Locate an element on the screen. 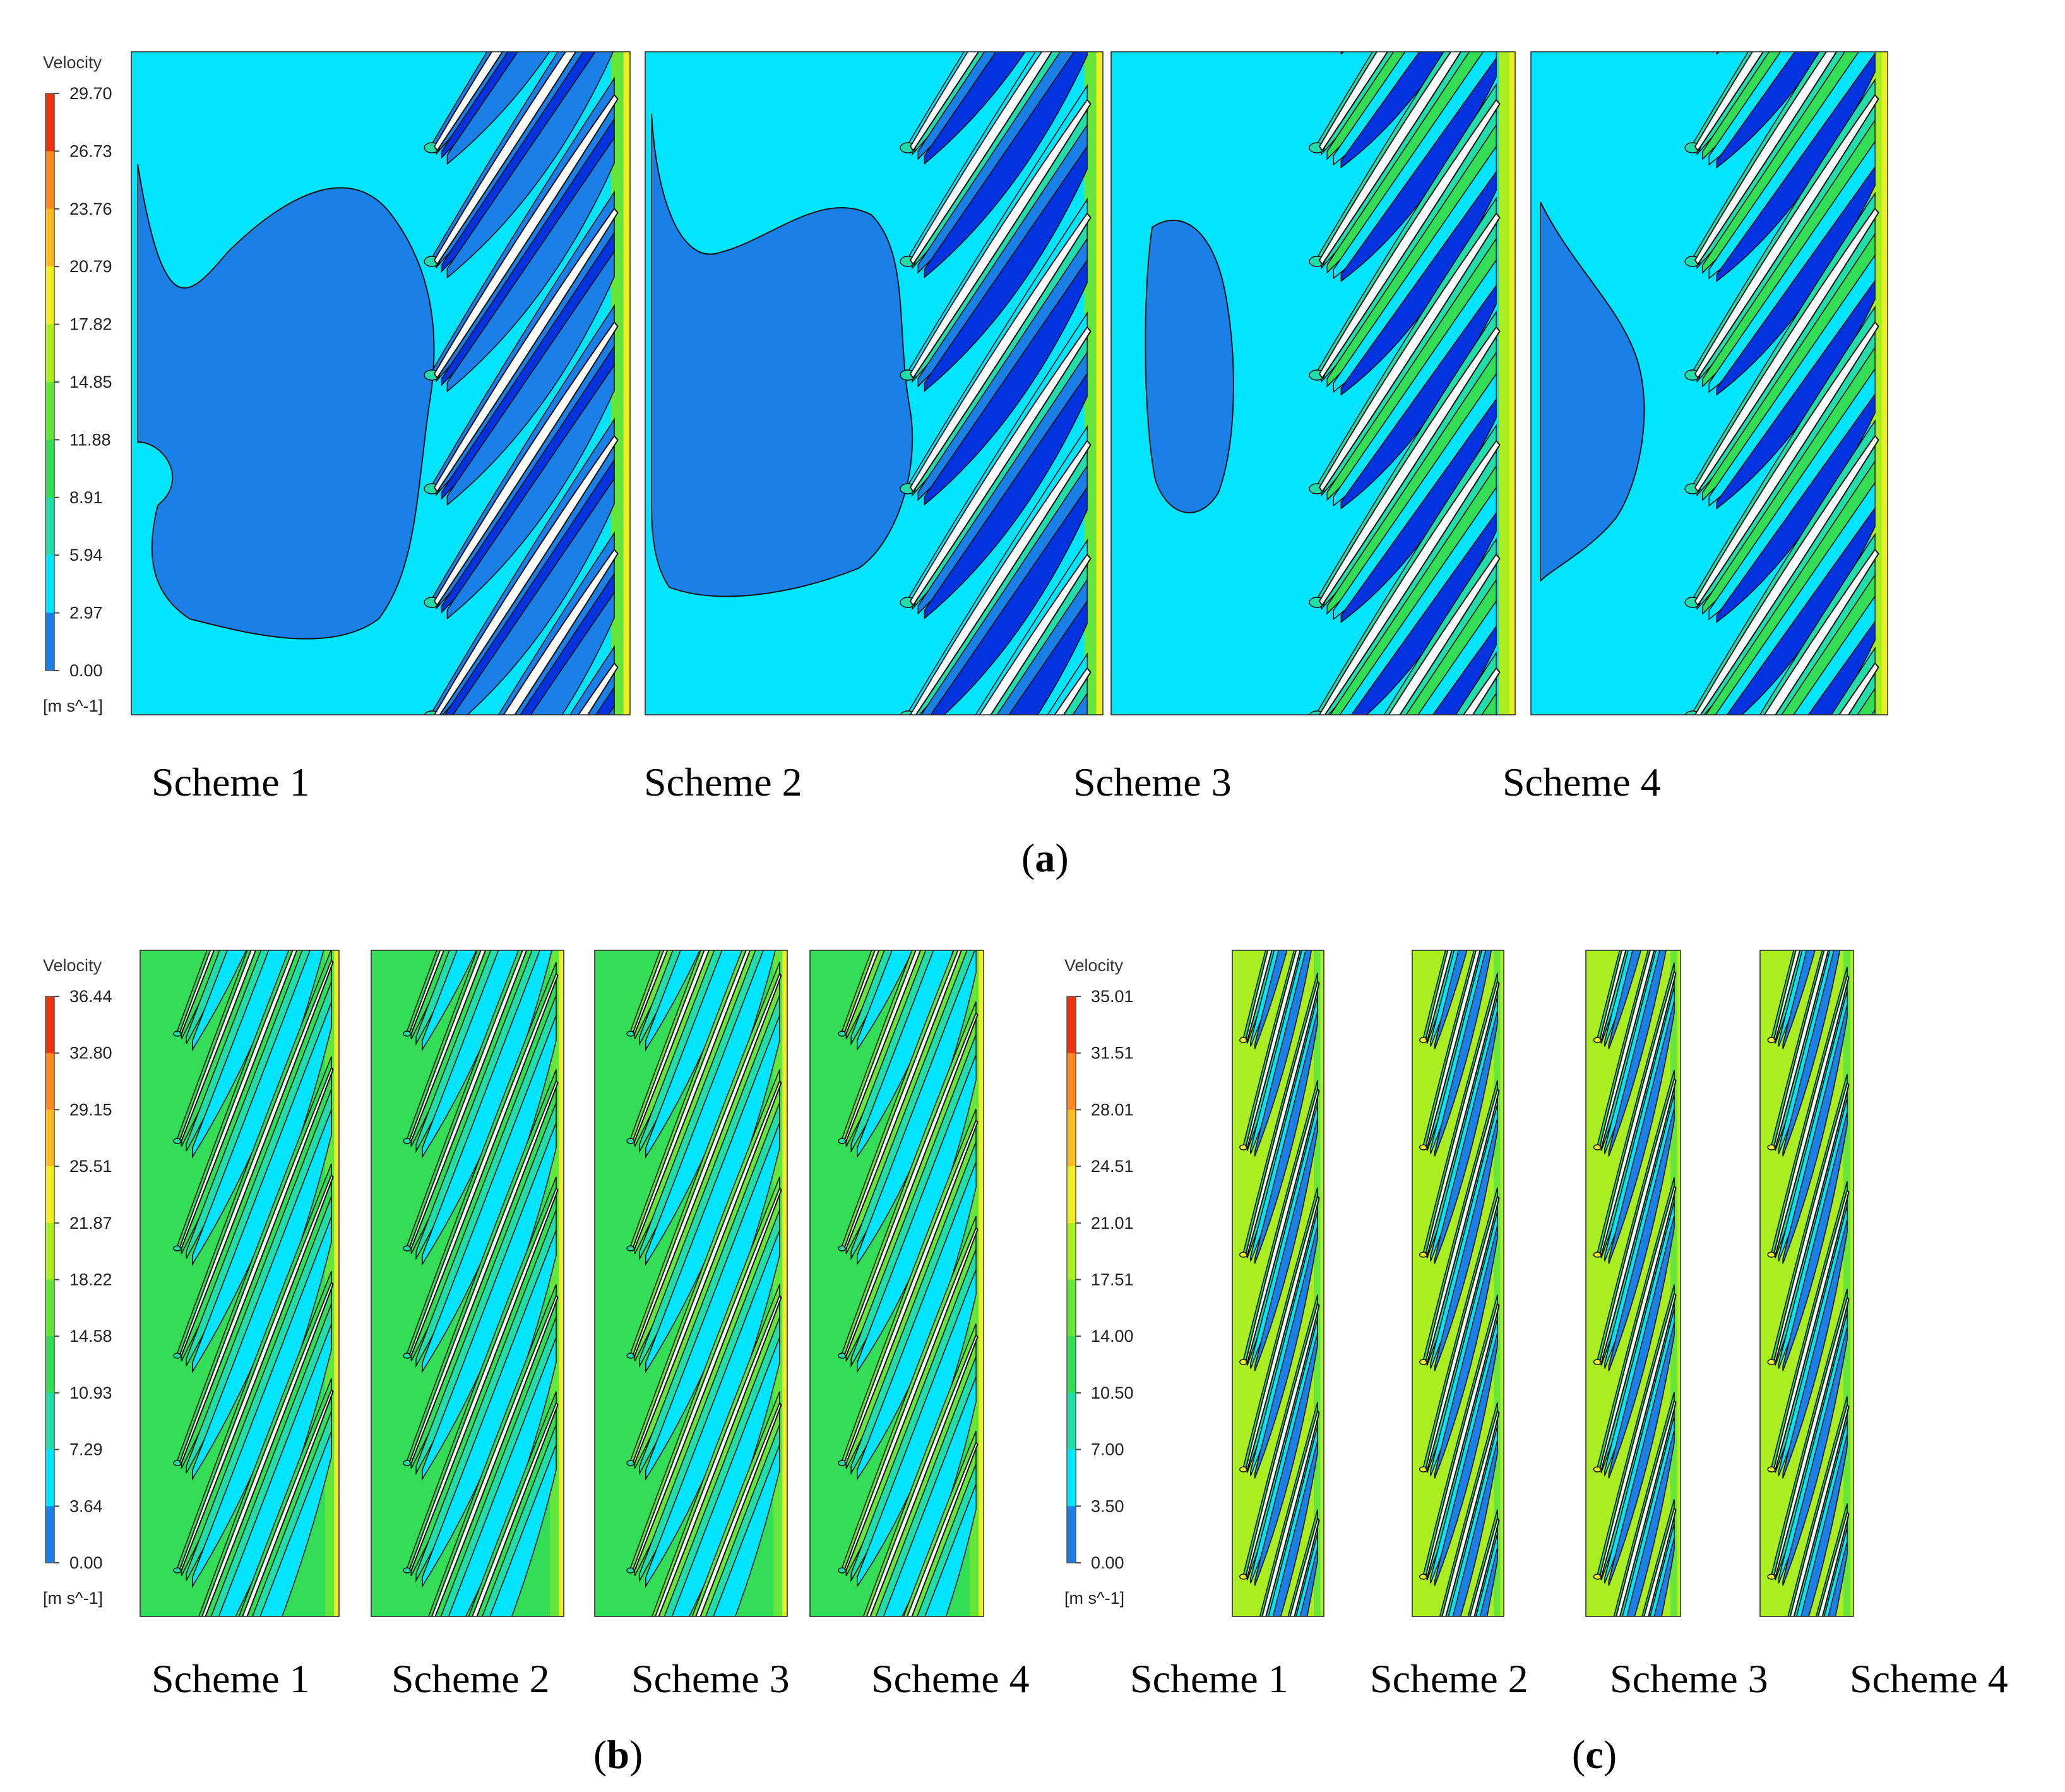 The width and height of the screenshot is (2065, 1792). plot-b-scheme4-frame is located at coordinates (896, 1283).